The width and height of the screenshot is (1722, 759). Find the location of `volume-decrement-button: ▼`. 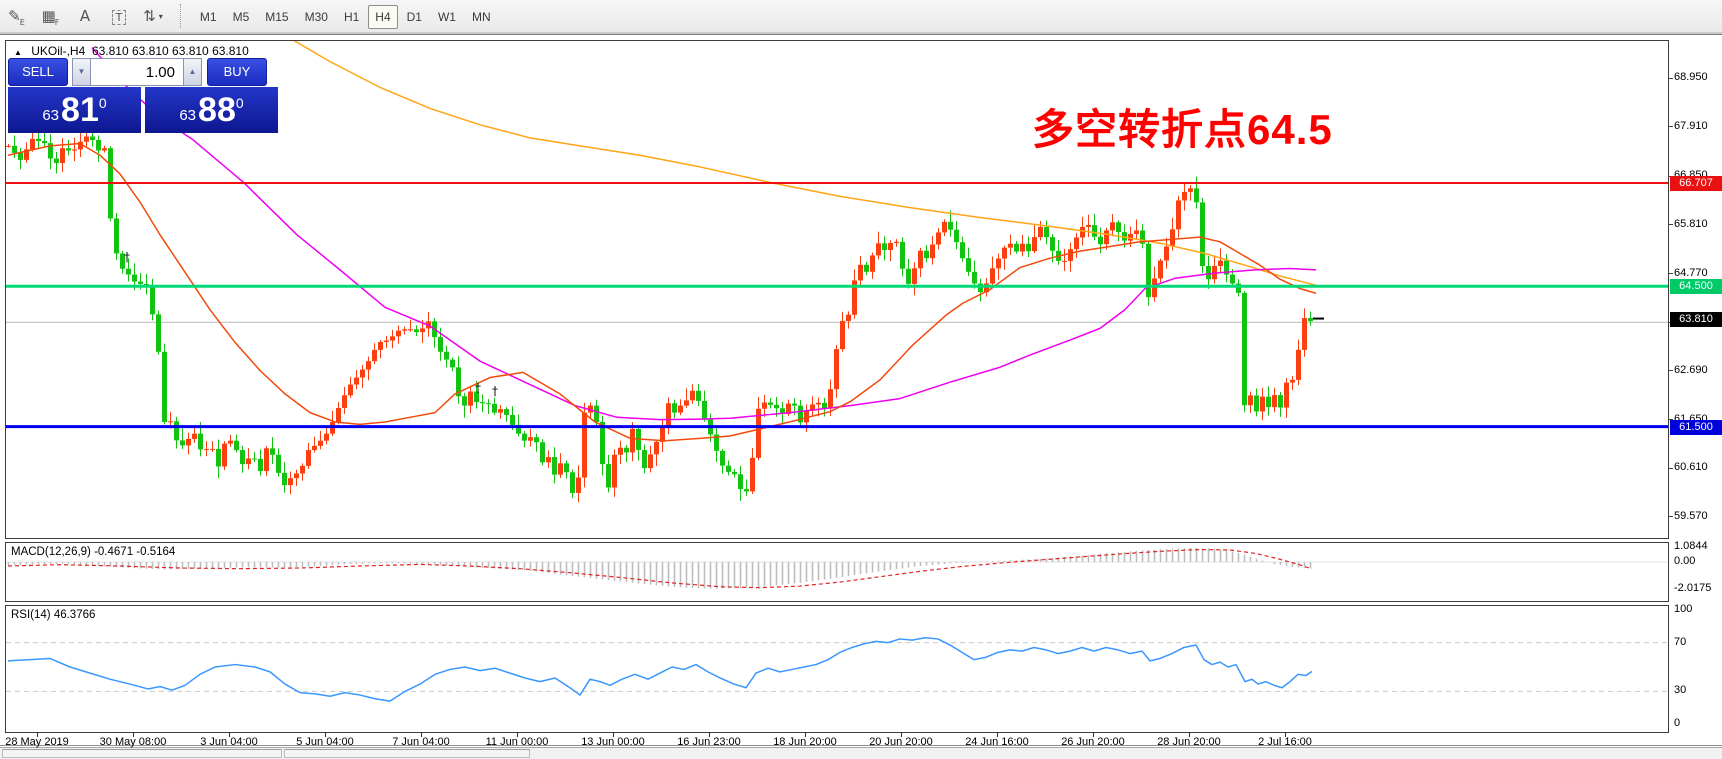

volume-decrement-button: ▼ is located at coordinates (81, 72).